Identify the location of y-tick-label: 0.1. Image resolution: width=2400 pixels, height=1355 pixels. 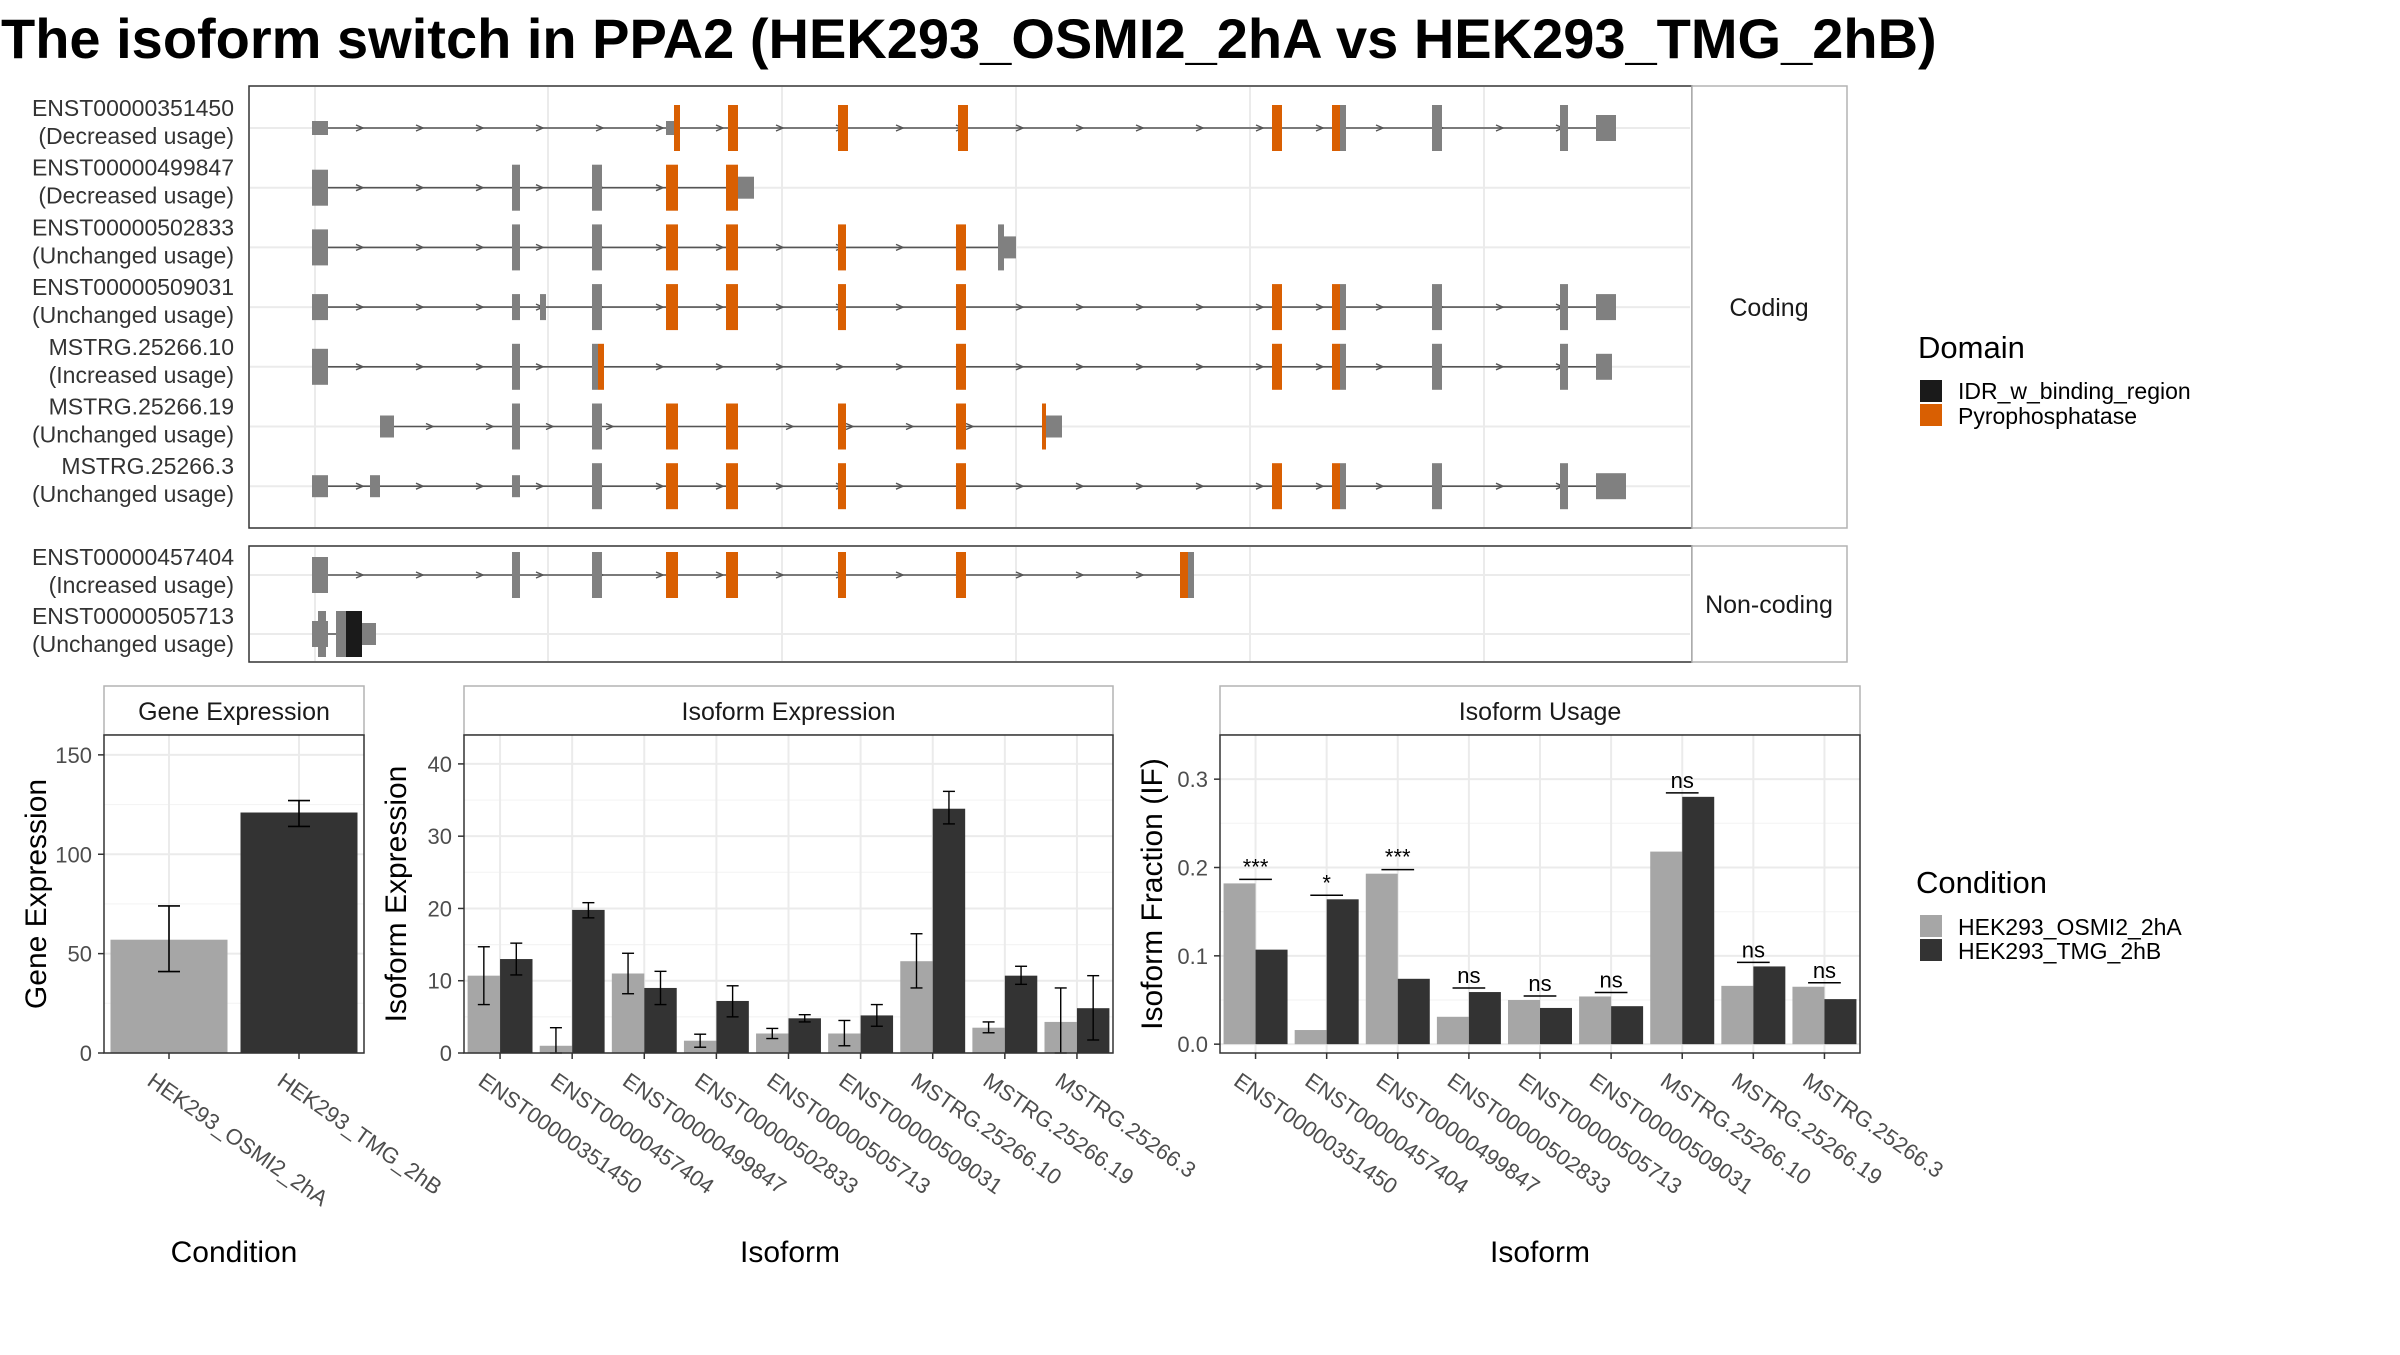
(1192, 956).